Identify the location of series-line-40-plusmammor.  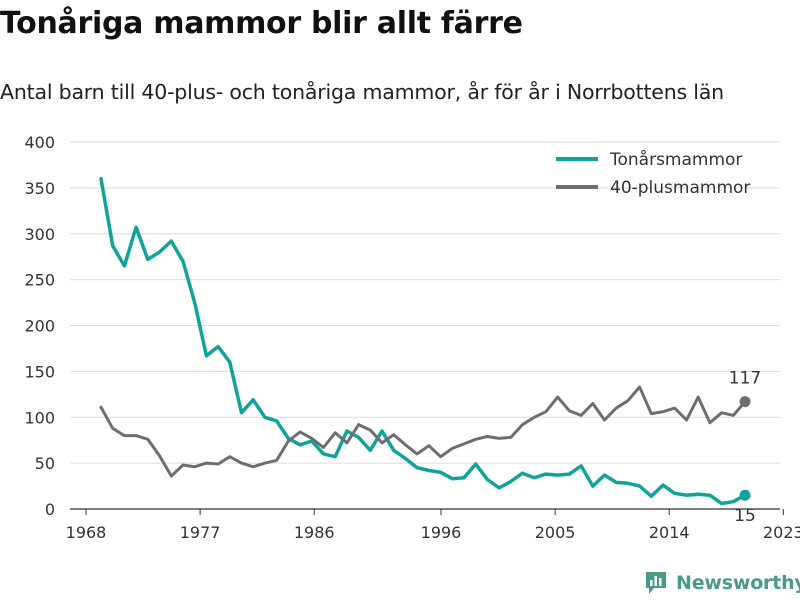
(423, 431).